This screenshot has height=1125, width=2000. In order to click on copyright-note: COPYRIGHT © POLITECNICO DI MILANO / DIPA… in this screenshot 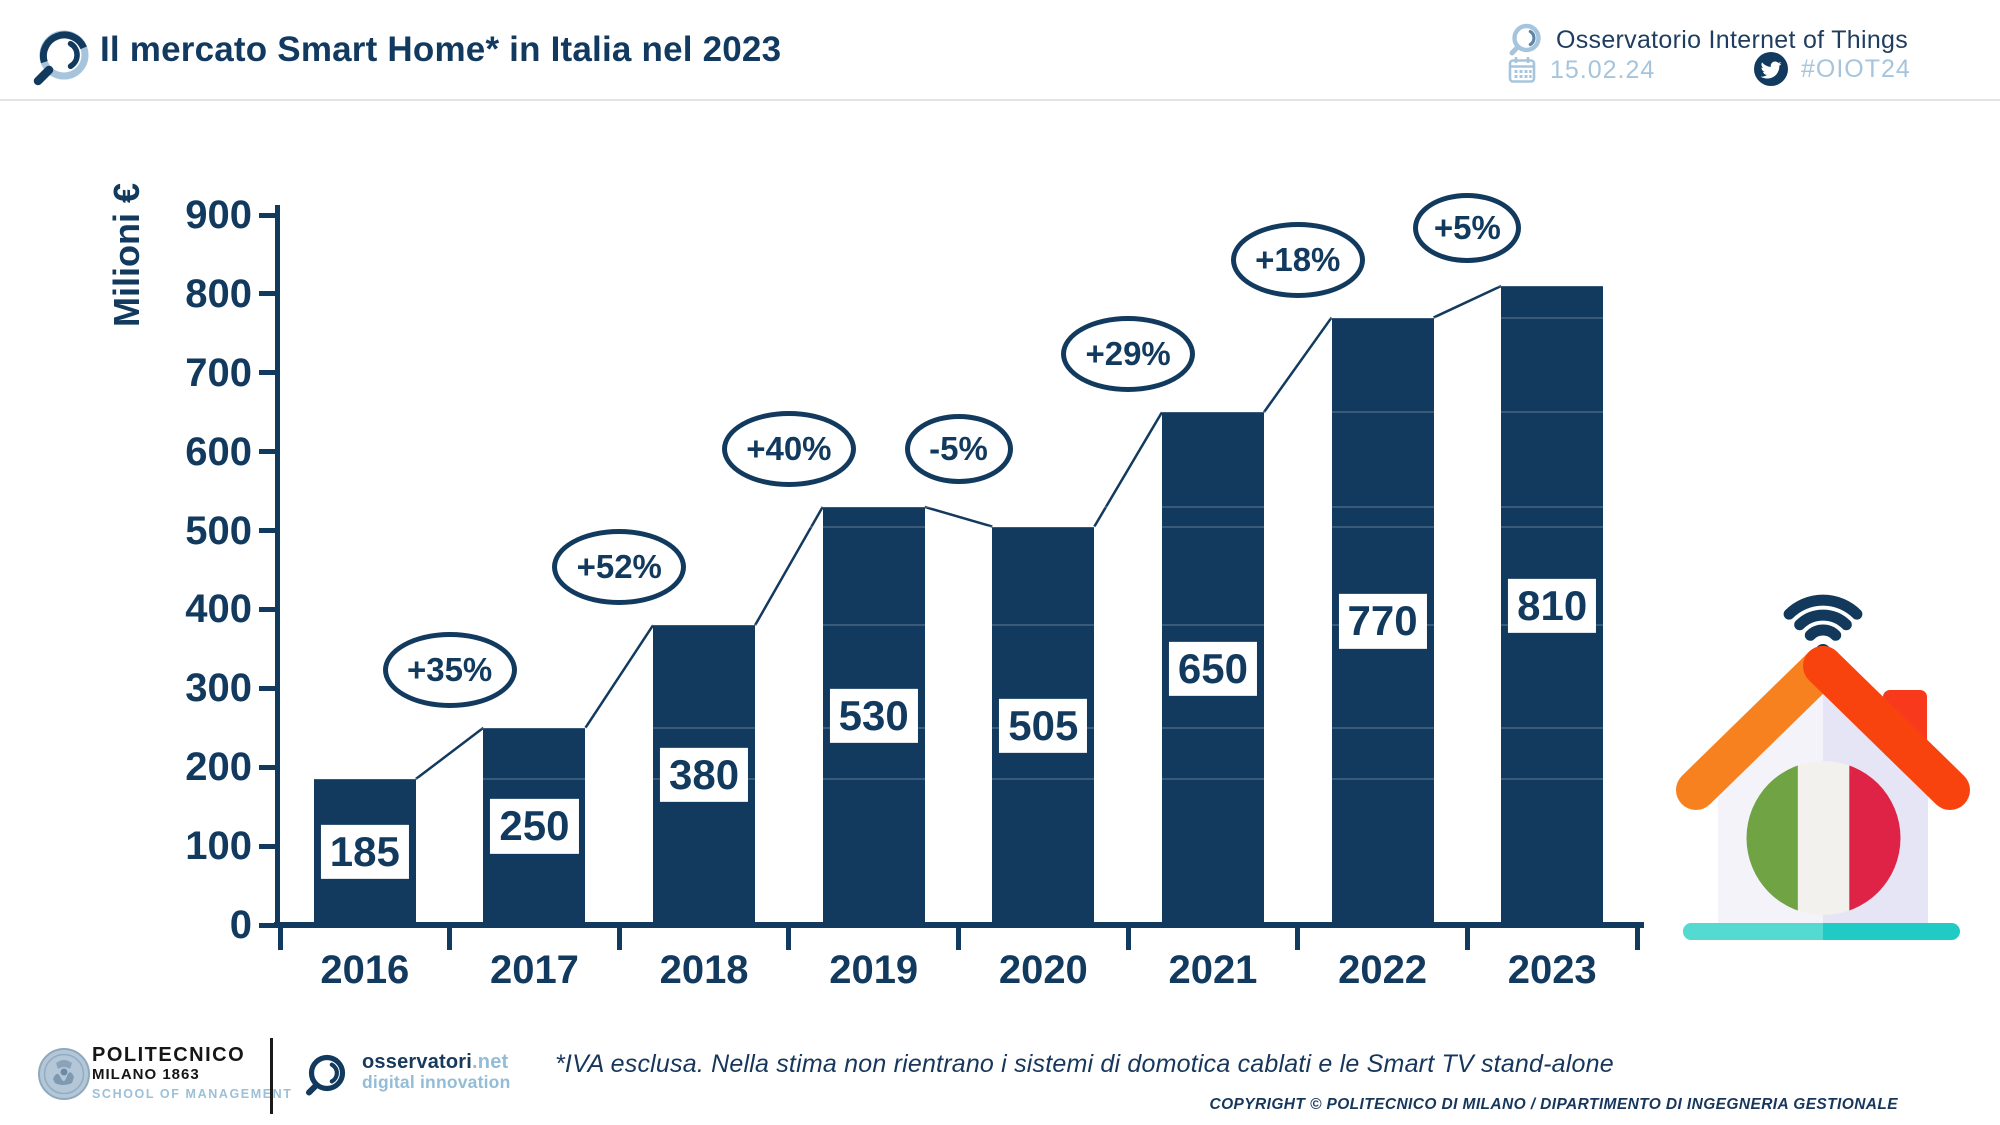, I will do `click(1553, 1104)`.